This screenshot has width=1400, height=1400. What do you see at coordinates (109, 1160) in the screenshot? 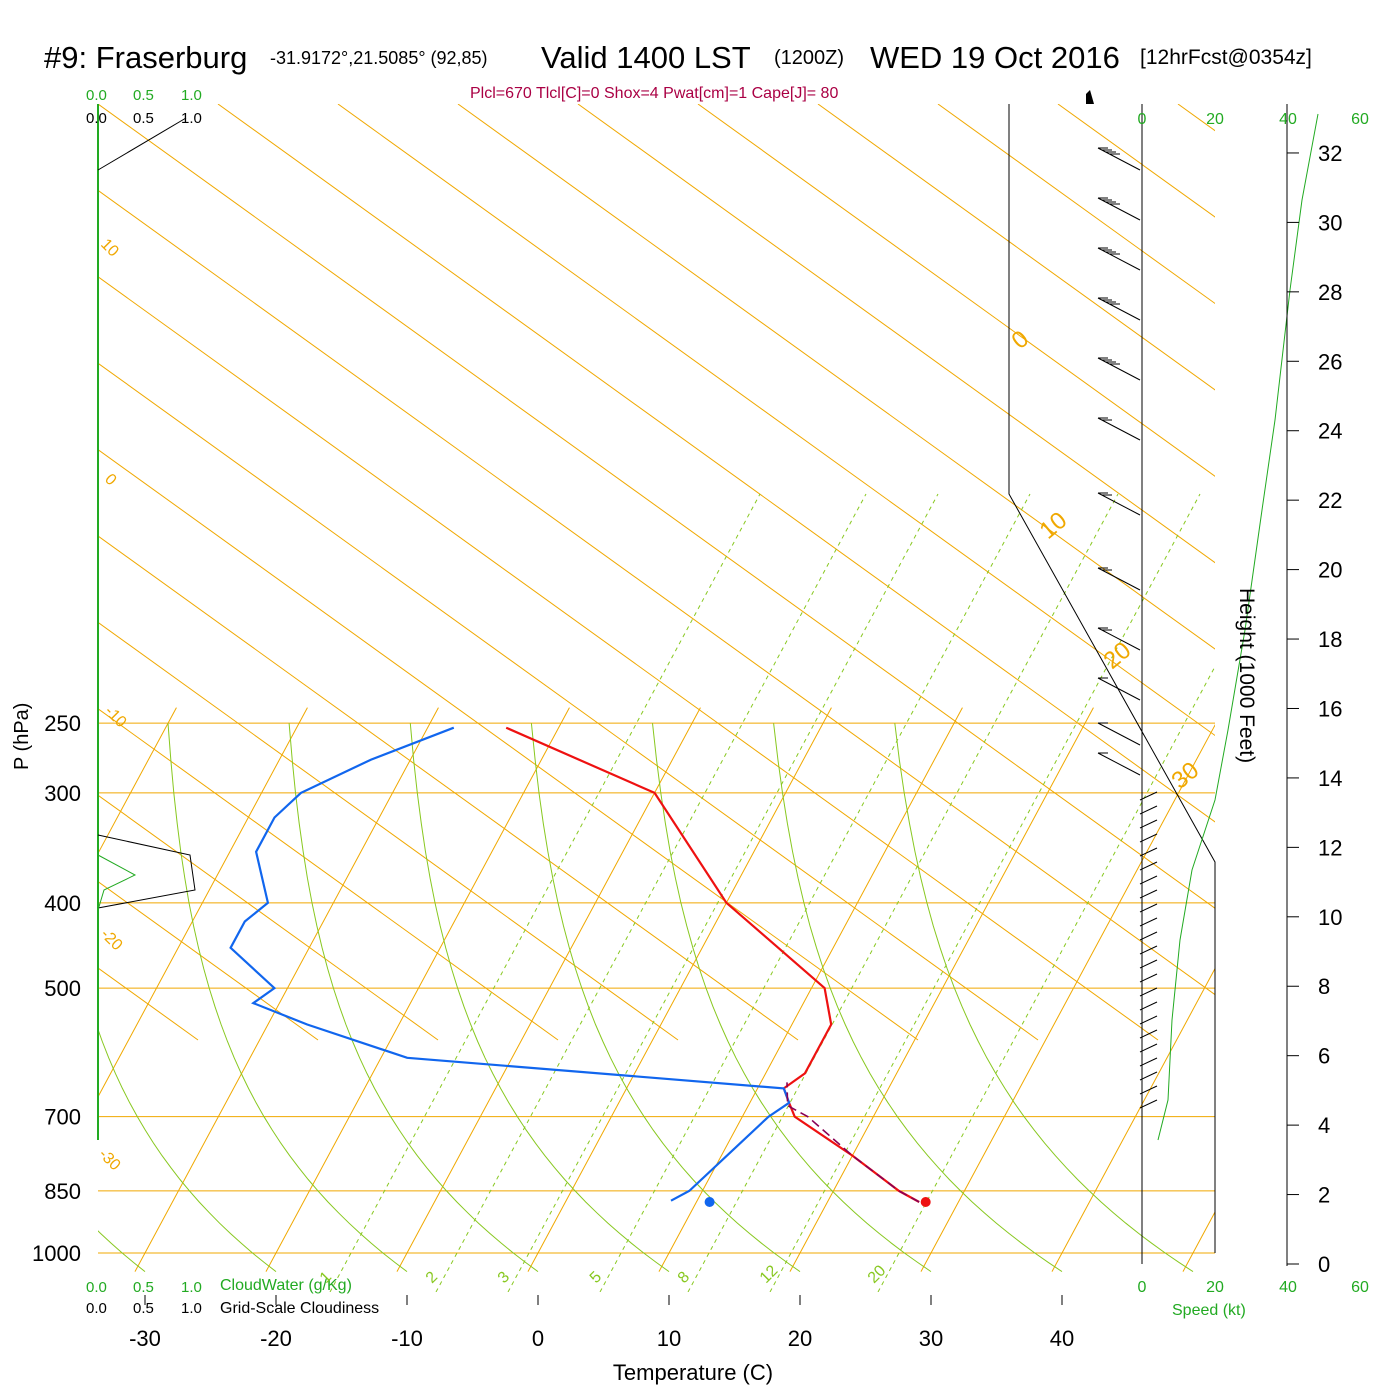
I see `isotherm-label: -30` at bounding box center [109, 1160].